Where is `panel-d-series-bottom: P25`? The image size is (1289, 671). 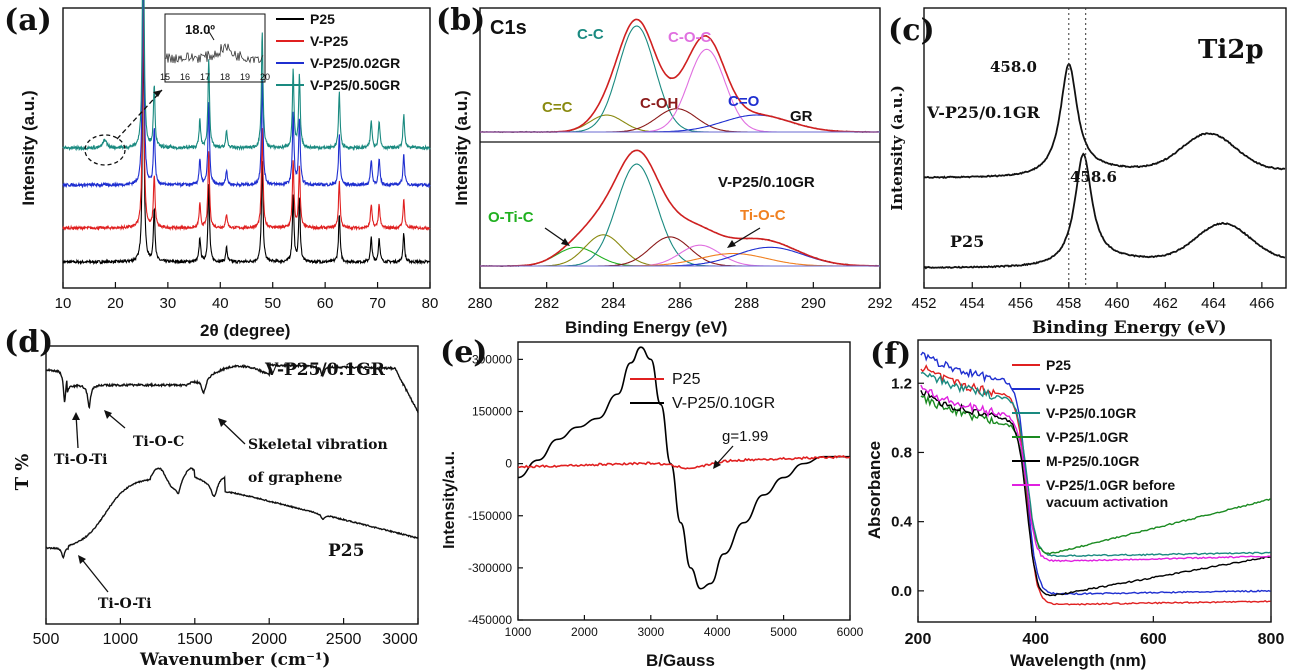
panel-d-series-bottom: P25 is located at coordinates (346, 551).